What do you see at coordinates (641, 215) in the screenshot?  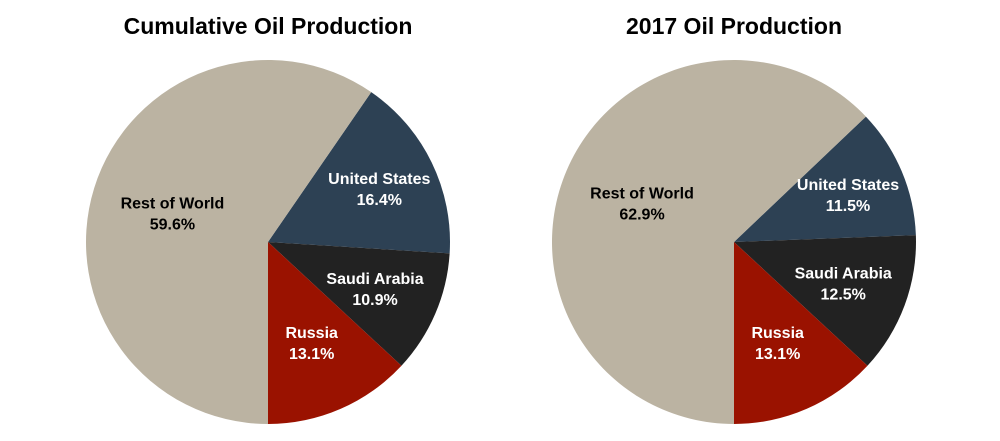 I see `slice-value-label: 62.9%` at bounding box center [641, 215].